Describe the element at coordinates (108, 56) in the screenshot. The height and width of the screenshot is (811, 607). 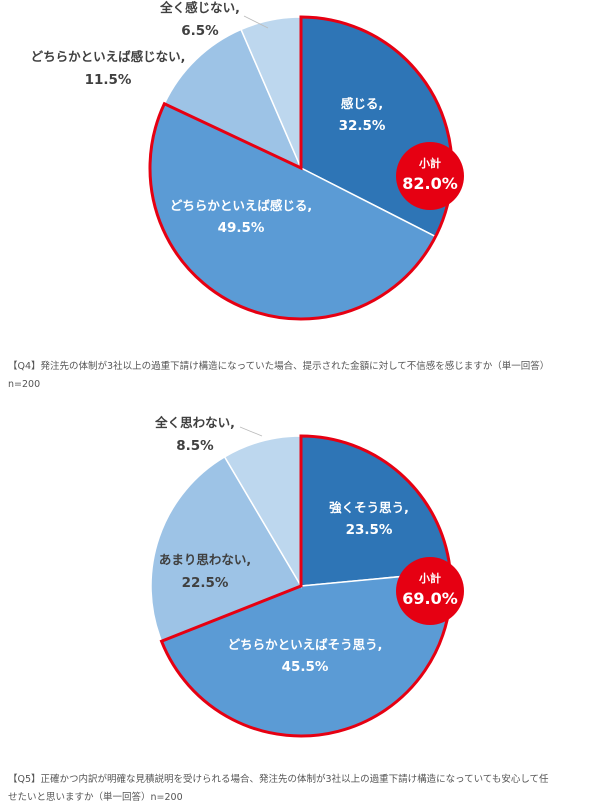
I see `slice-label: どちらかといえば感じない,` at that location.